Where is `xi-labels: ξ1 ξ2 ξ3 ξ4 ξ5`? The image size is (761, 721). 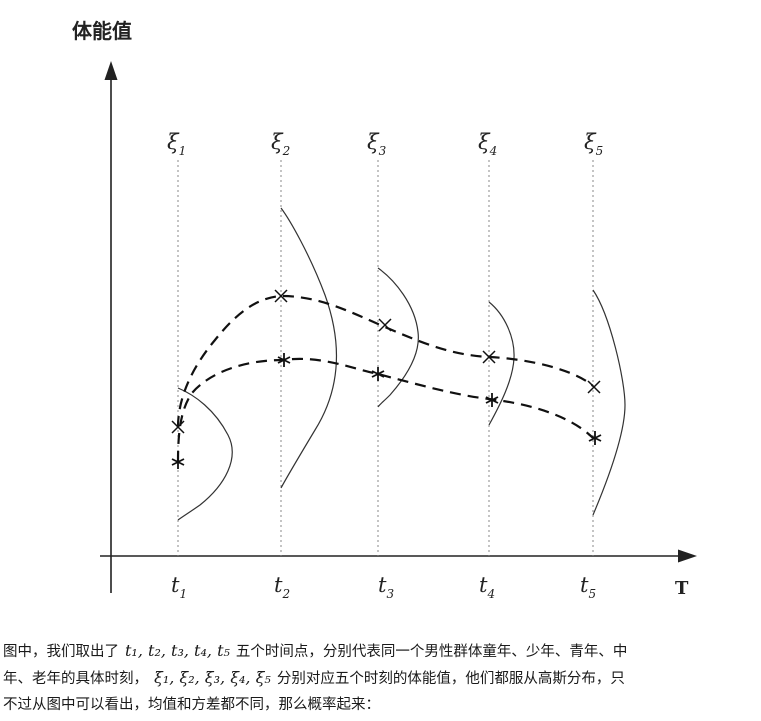
xi-labels: ξ1 ξ2 ξ3 ξ4 ξ5 is located at coordinates (385, 144).